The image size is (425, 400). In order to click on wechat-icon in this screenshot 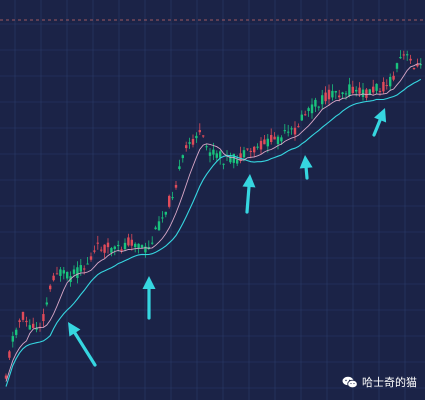, I will do `click(350, 382)`.